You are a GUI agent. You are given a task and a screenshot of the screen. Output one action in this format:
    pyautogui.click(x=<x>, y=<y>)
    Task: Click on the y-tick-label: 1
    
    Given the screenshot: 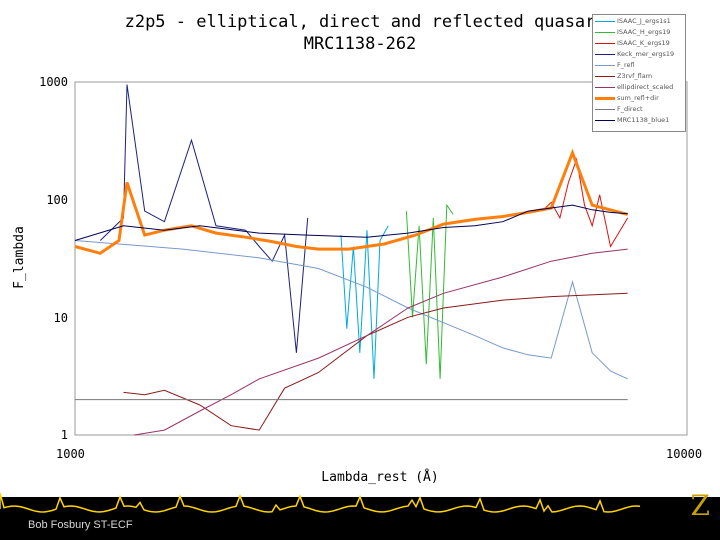 What is the action you would take?
    pyautogui.click(x=64, y=435)
    